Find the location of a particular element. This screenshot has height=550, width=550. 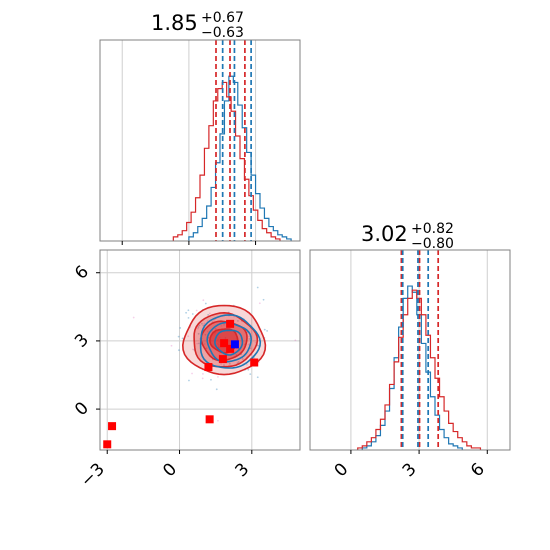

marginal-histogram-x2-frame is located at coordinates (410, 350).